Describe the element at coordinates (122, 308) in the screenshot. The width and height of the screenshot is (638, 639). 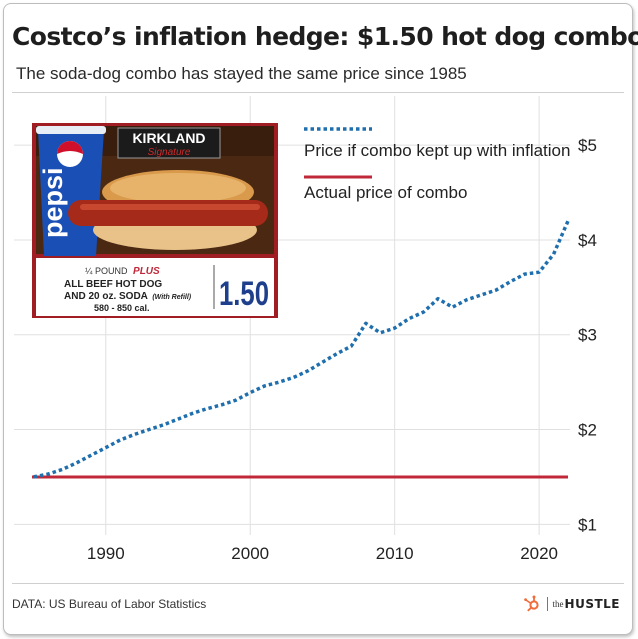
I see `menu-line-4: 580 - 850 cal.` at that location.